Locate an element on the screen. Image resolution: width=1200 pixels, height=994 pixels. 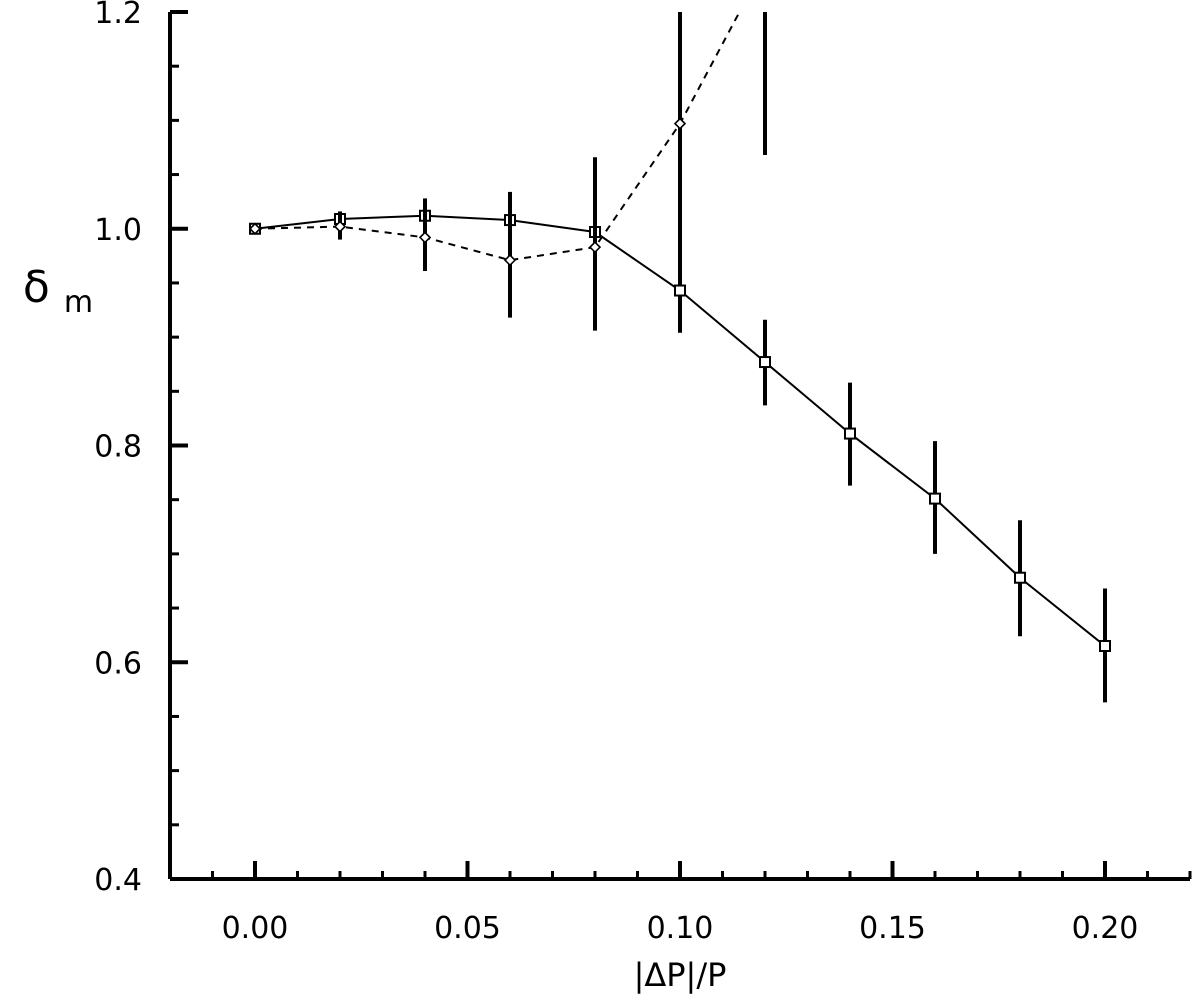
y-tick-labels: 0.4 0.6 0.8 1.0 1.2 is located at coordinates (118, 449).